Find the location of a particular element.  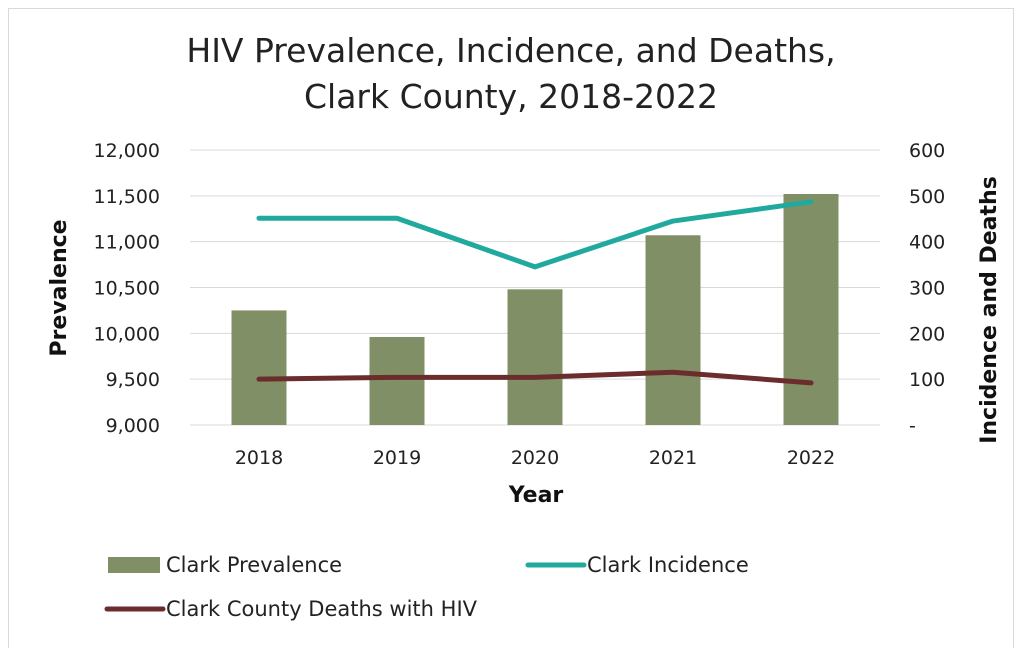

incidence-line is located at coordinates (535, 234).